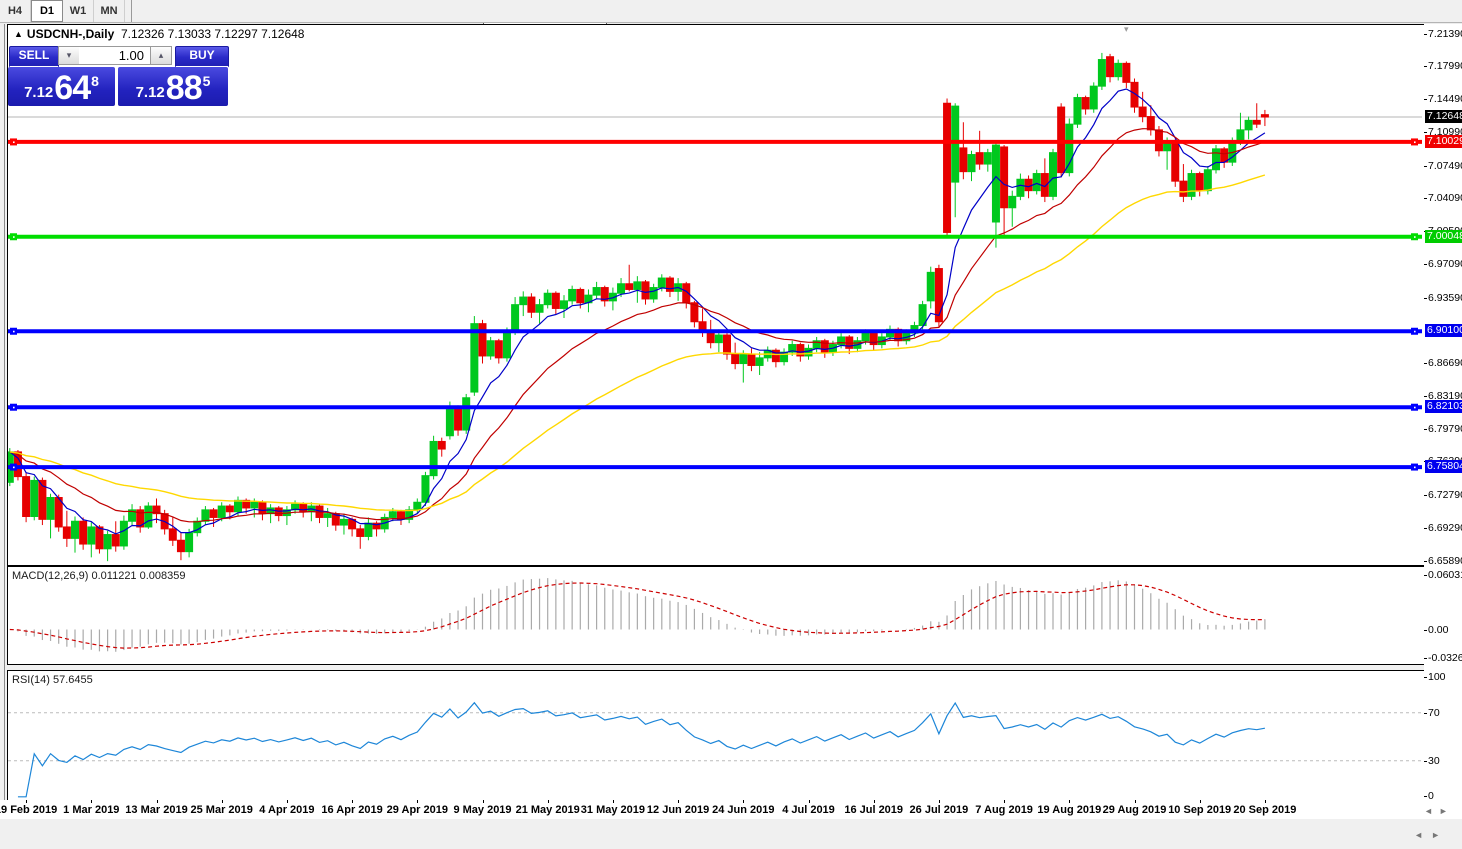  Describe the element at coordinates (1445, 495) in the screenshot. I see `price-tick-label: 6.72790` at that location.